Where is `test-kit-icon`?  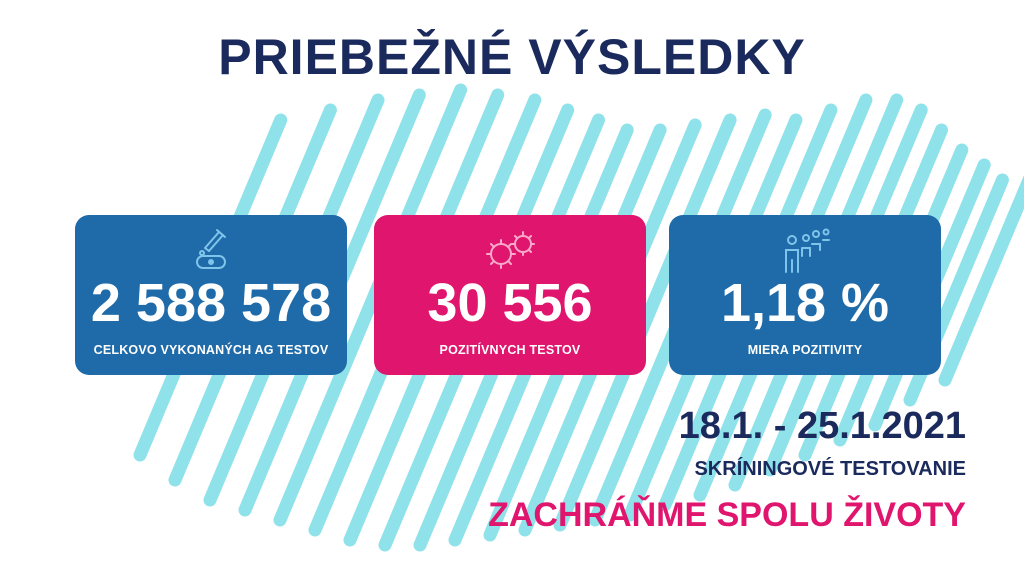 test-kit-icon is located at coordinates (211, 251).